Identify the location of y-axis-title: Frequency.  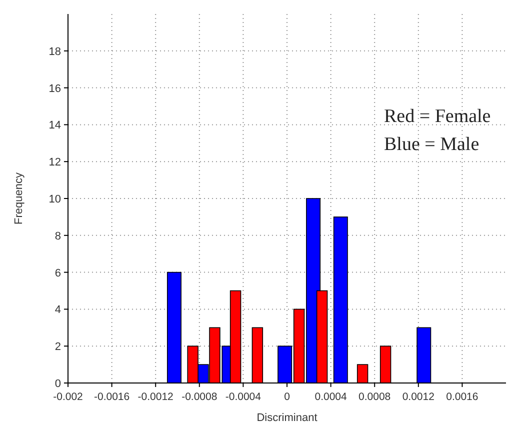
(19, 198).